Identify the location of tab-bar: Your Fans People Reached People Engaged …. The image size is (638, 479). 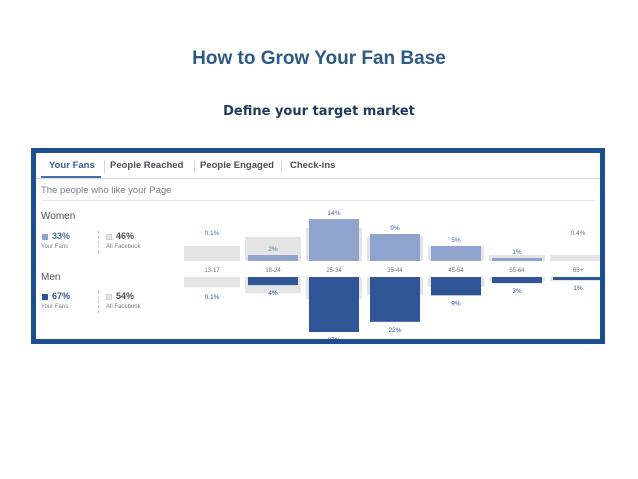
(318, 166).